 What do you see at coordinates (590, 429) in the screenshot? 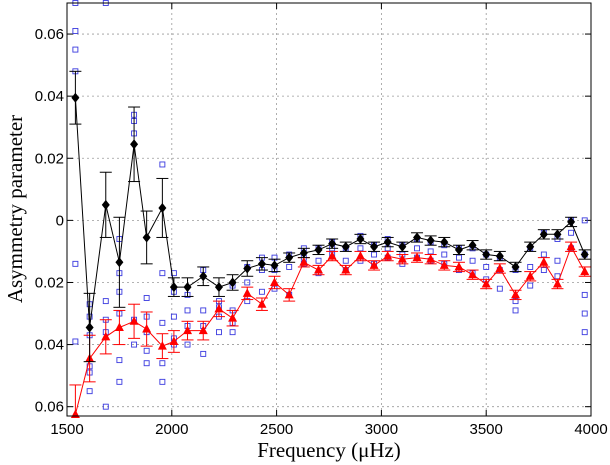
I see `x-tick-label: 4000` at bounding box center [590, 429].